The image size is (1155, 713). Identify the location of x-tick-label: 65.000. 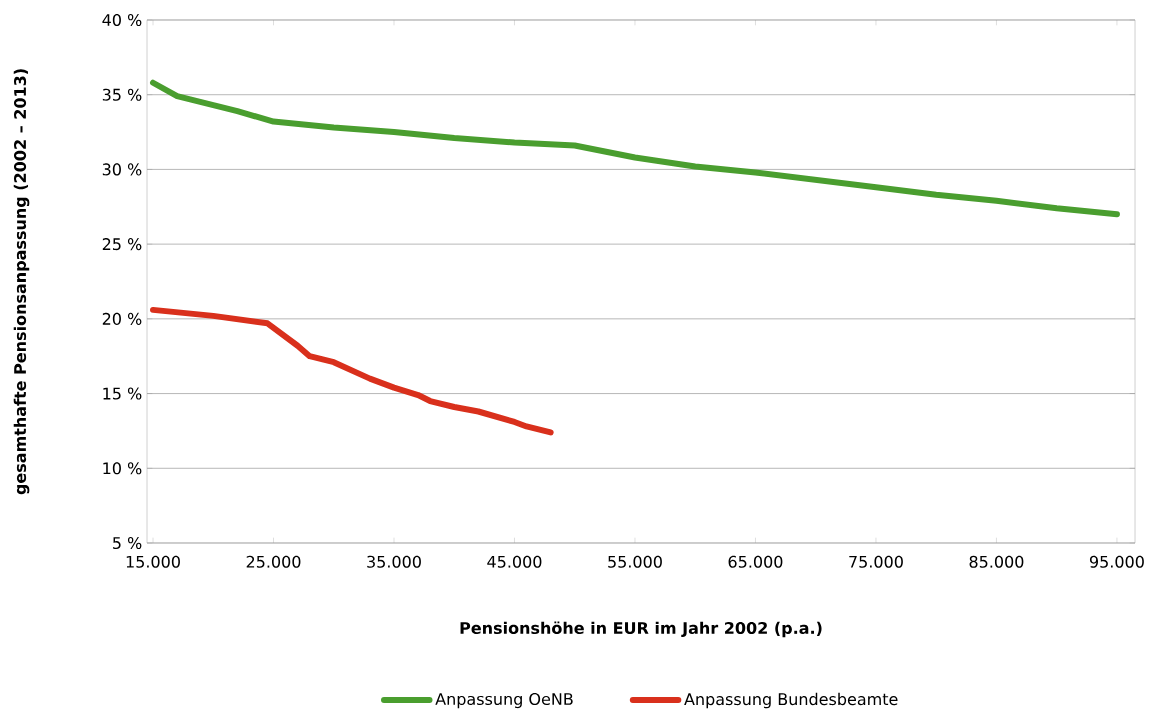
(755, 561).